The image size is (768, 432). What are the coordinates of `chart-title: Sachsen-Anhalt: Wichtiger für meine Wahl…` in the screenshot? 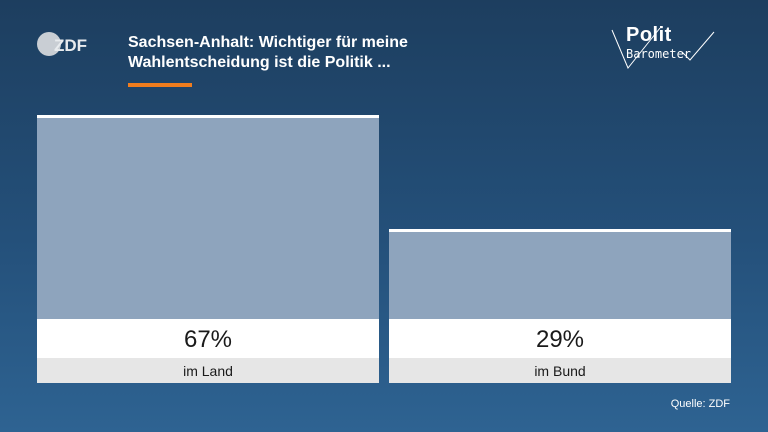 It's located at (268, 53).